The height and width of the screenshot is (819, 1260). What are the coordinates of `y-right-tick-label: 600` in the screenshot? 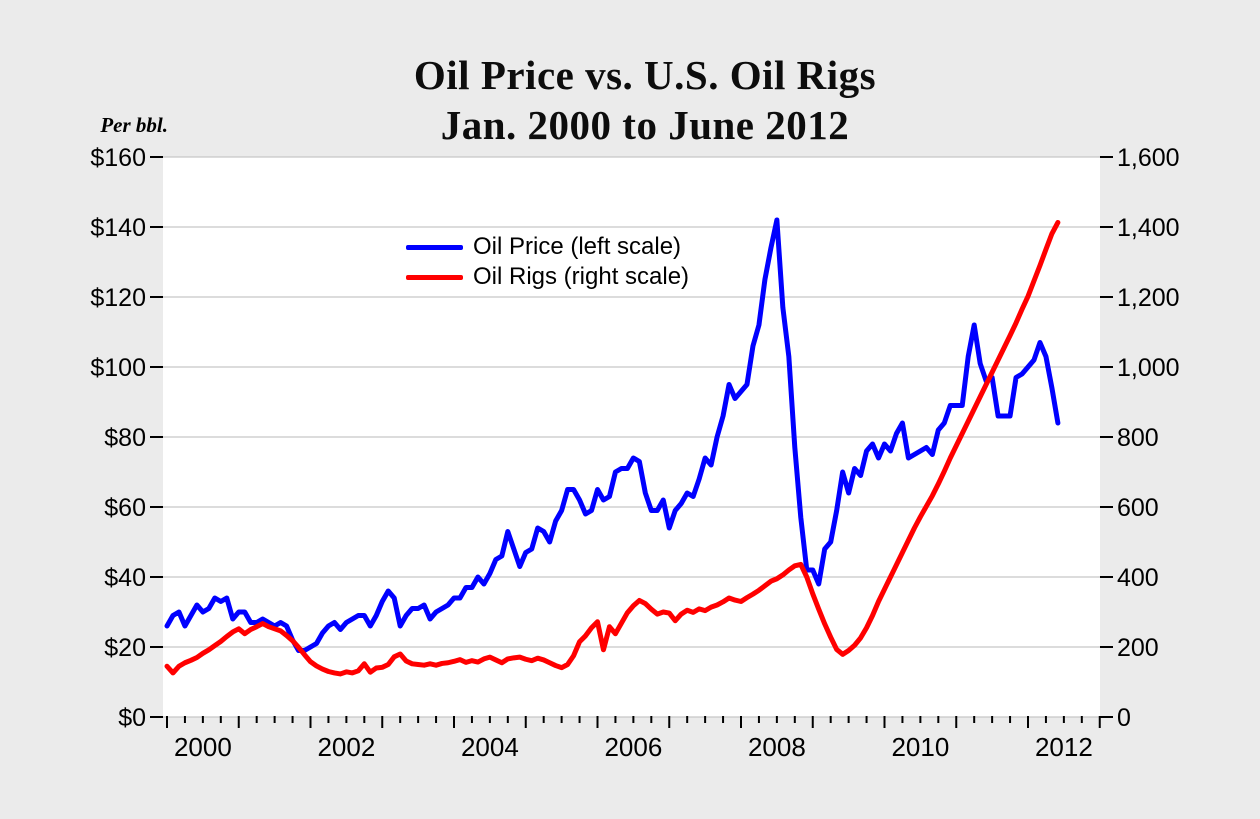 It's located at (1138, 508).